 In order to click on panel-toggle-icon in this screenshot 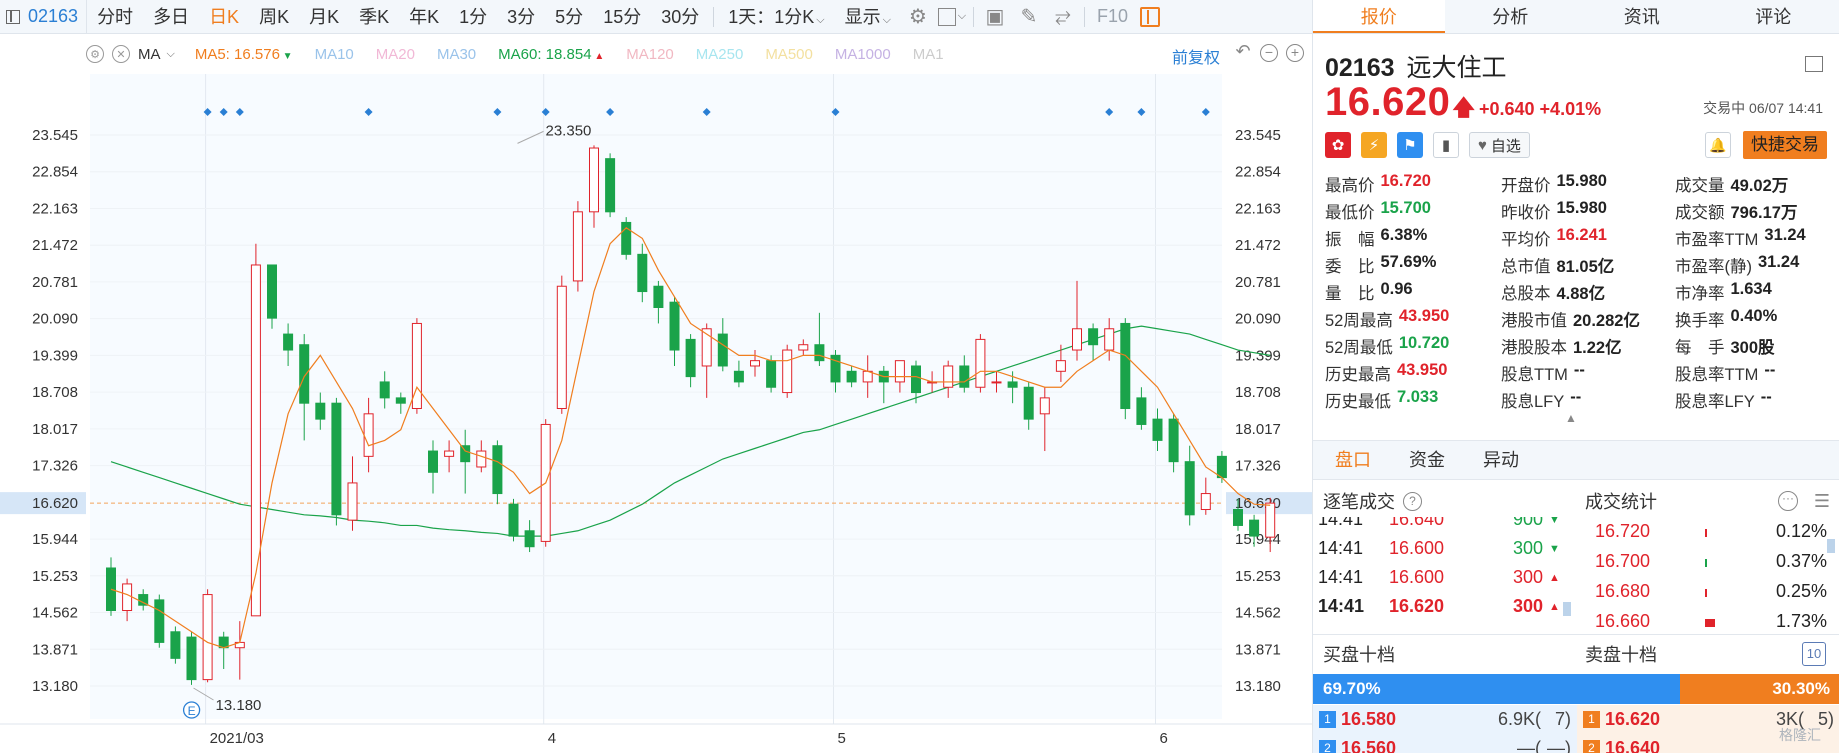, I will do `click(13, 16)`.